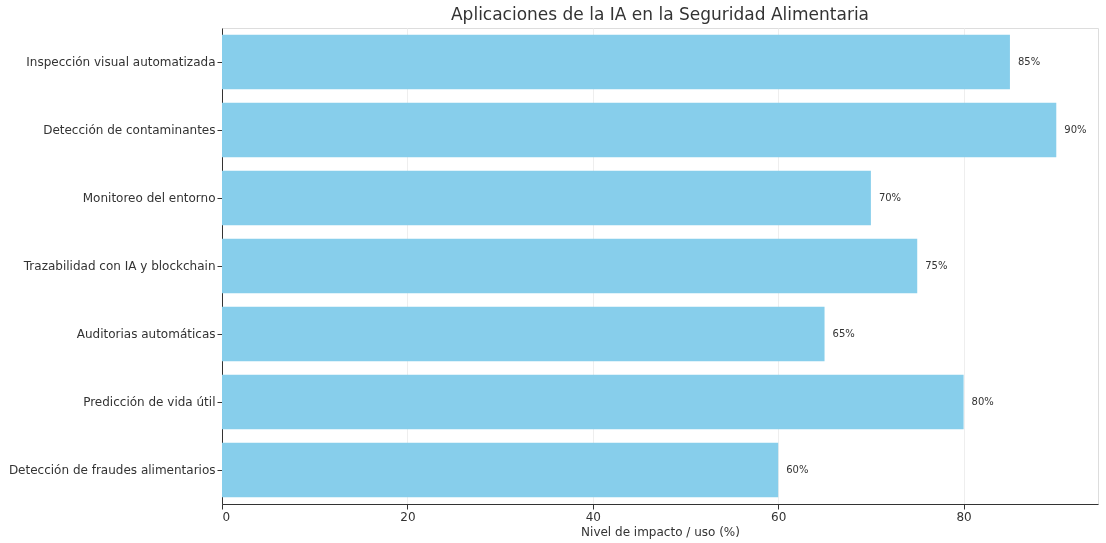 The width and height of the screenshot is (1106, 543). I want to click on x-tick-label: 0, so click(226, 516).